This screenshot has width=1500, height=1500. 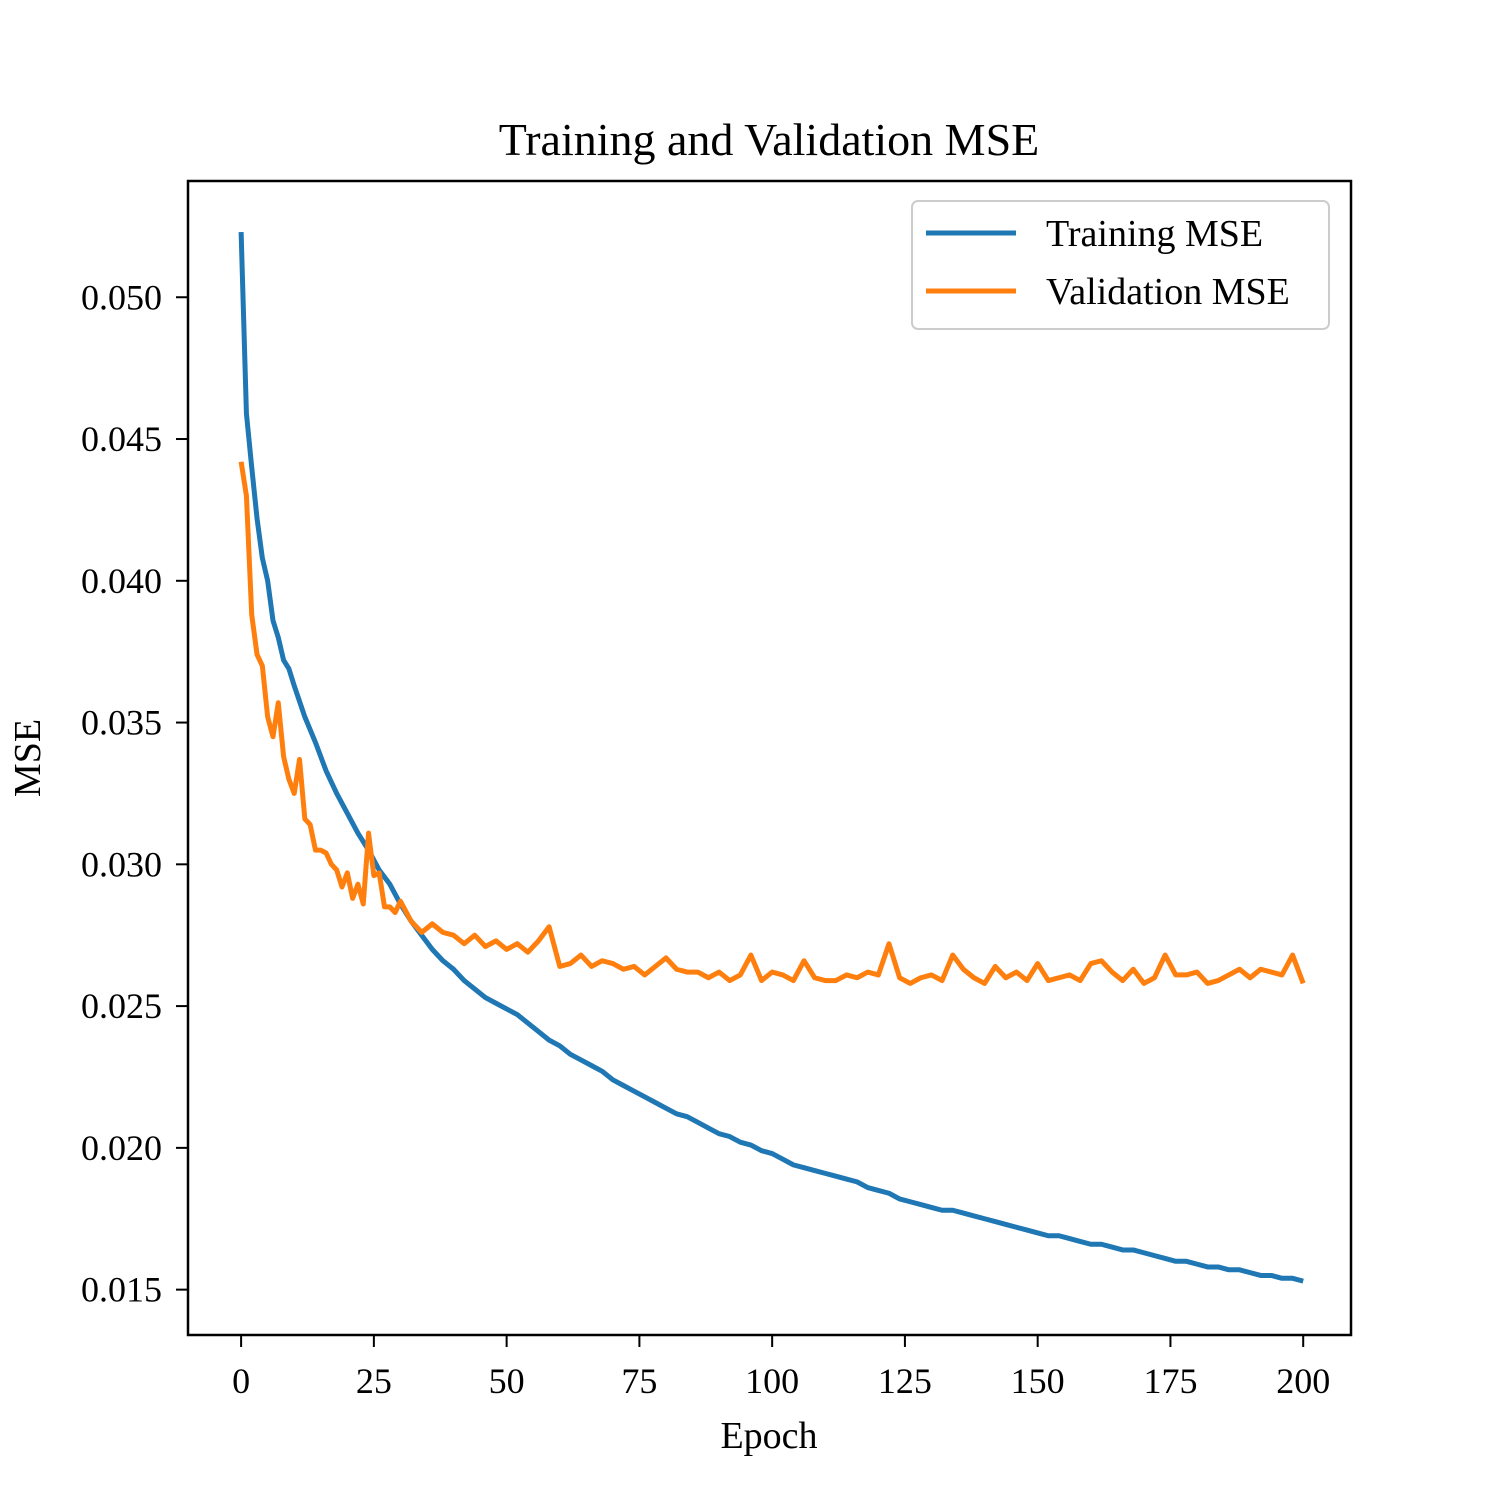 What do you see at coordinates (507, 1381) in the screenshot?
I see `x-tick-label: 50` at bounding box center [507, 1381].